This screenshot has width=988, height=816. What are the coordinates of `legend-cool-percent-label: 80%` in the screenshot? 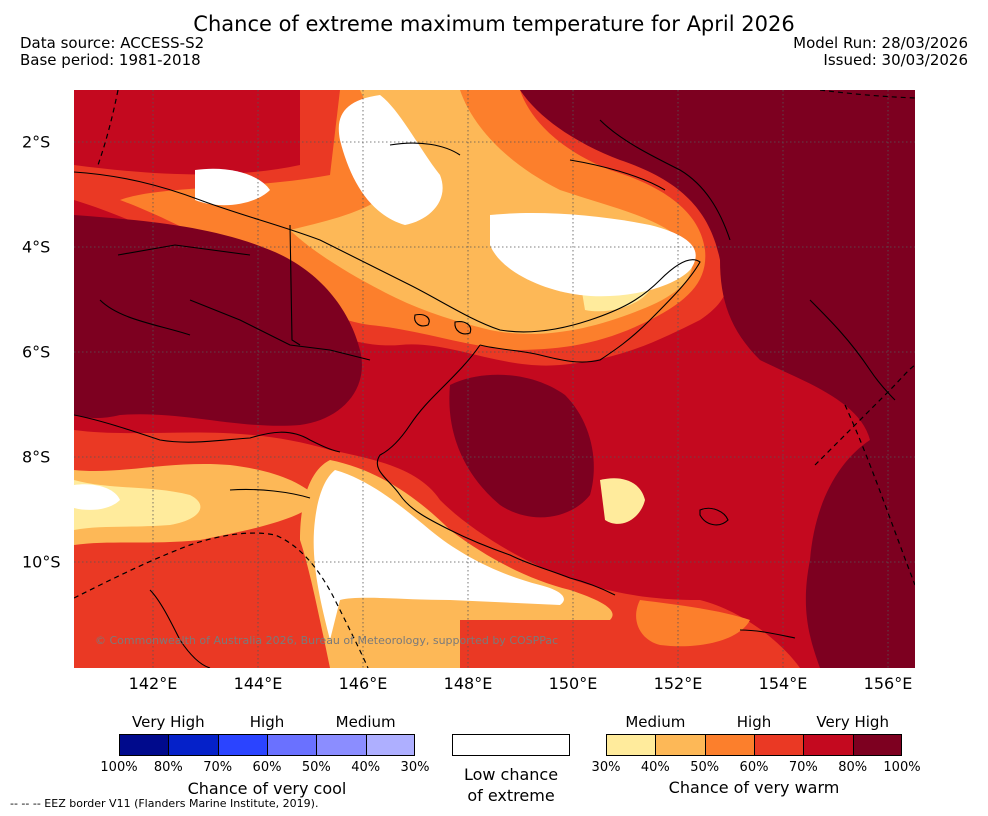 It's located at (168, 767).